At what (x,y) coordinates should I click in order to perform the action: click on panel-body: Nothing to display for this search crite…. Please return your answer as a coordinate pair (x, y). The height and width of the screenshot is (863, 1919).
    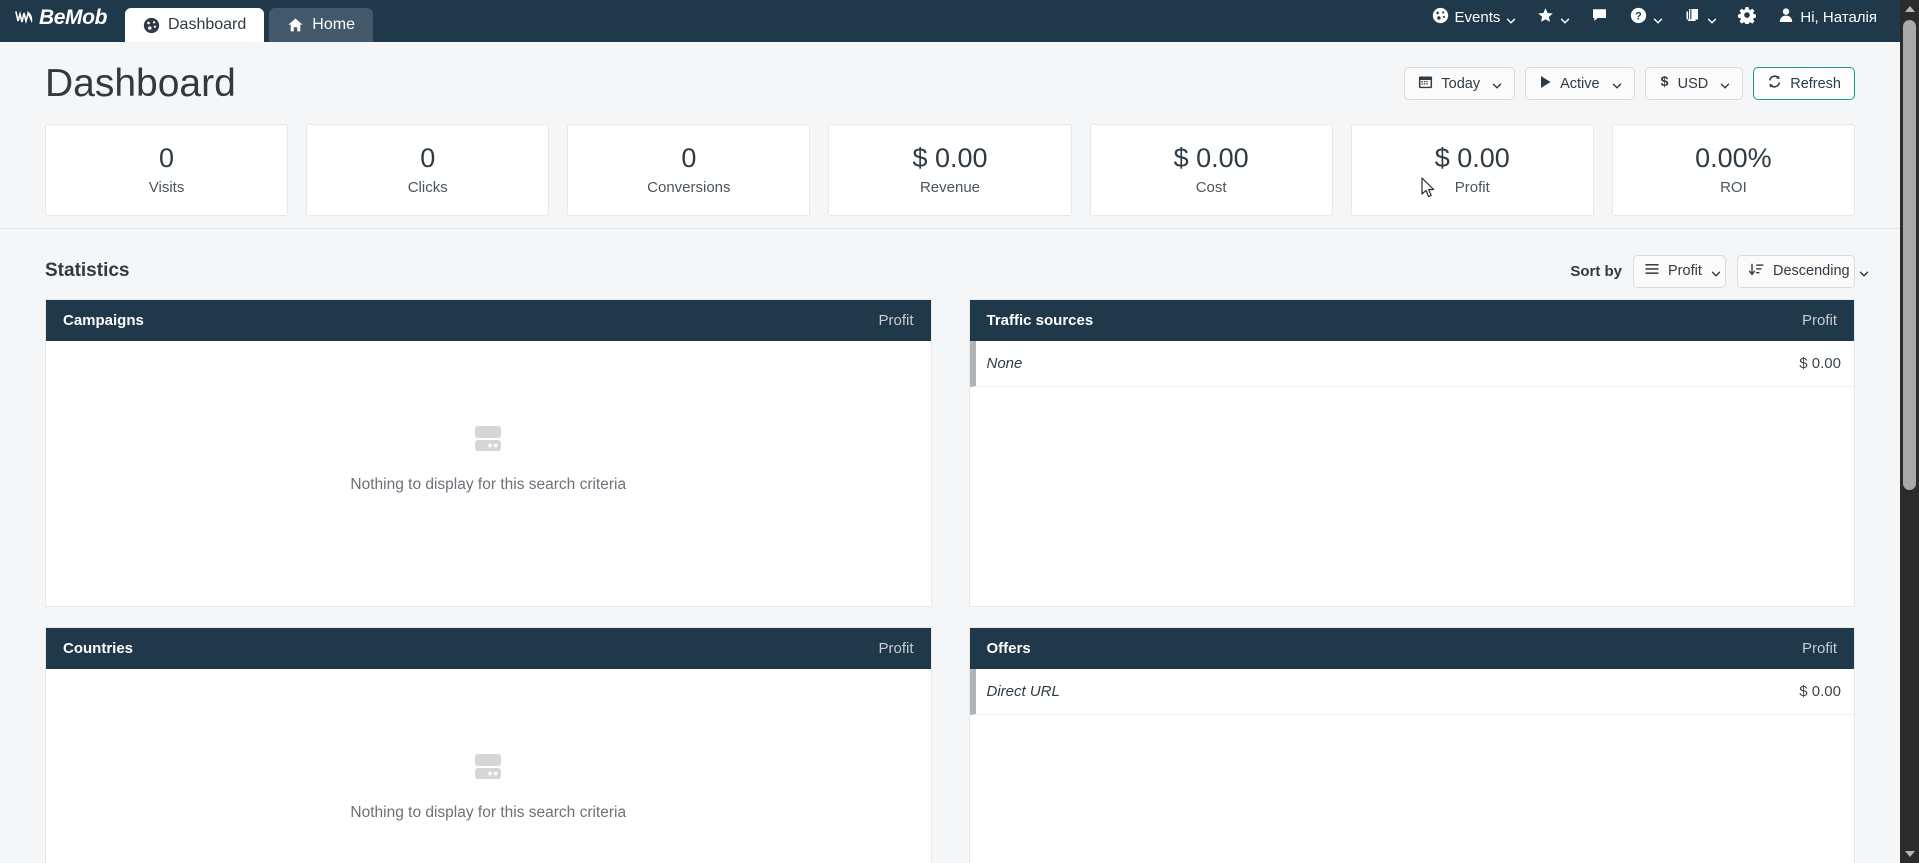
    Looking at the image, I should click on (488, 473).